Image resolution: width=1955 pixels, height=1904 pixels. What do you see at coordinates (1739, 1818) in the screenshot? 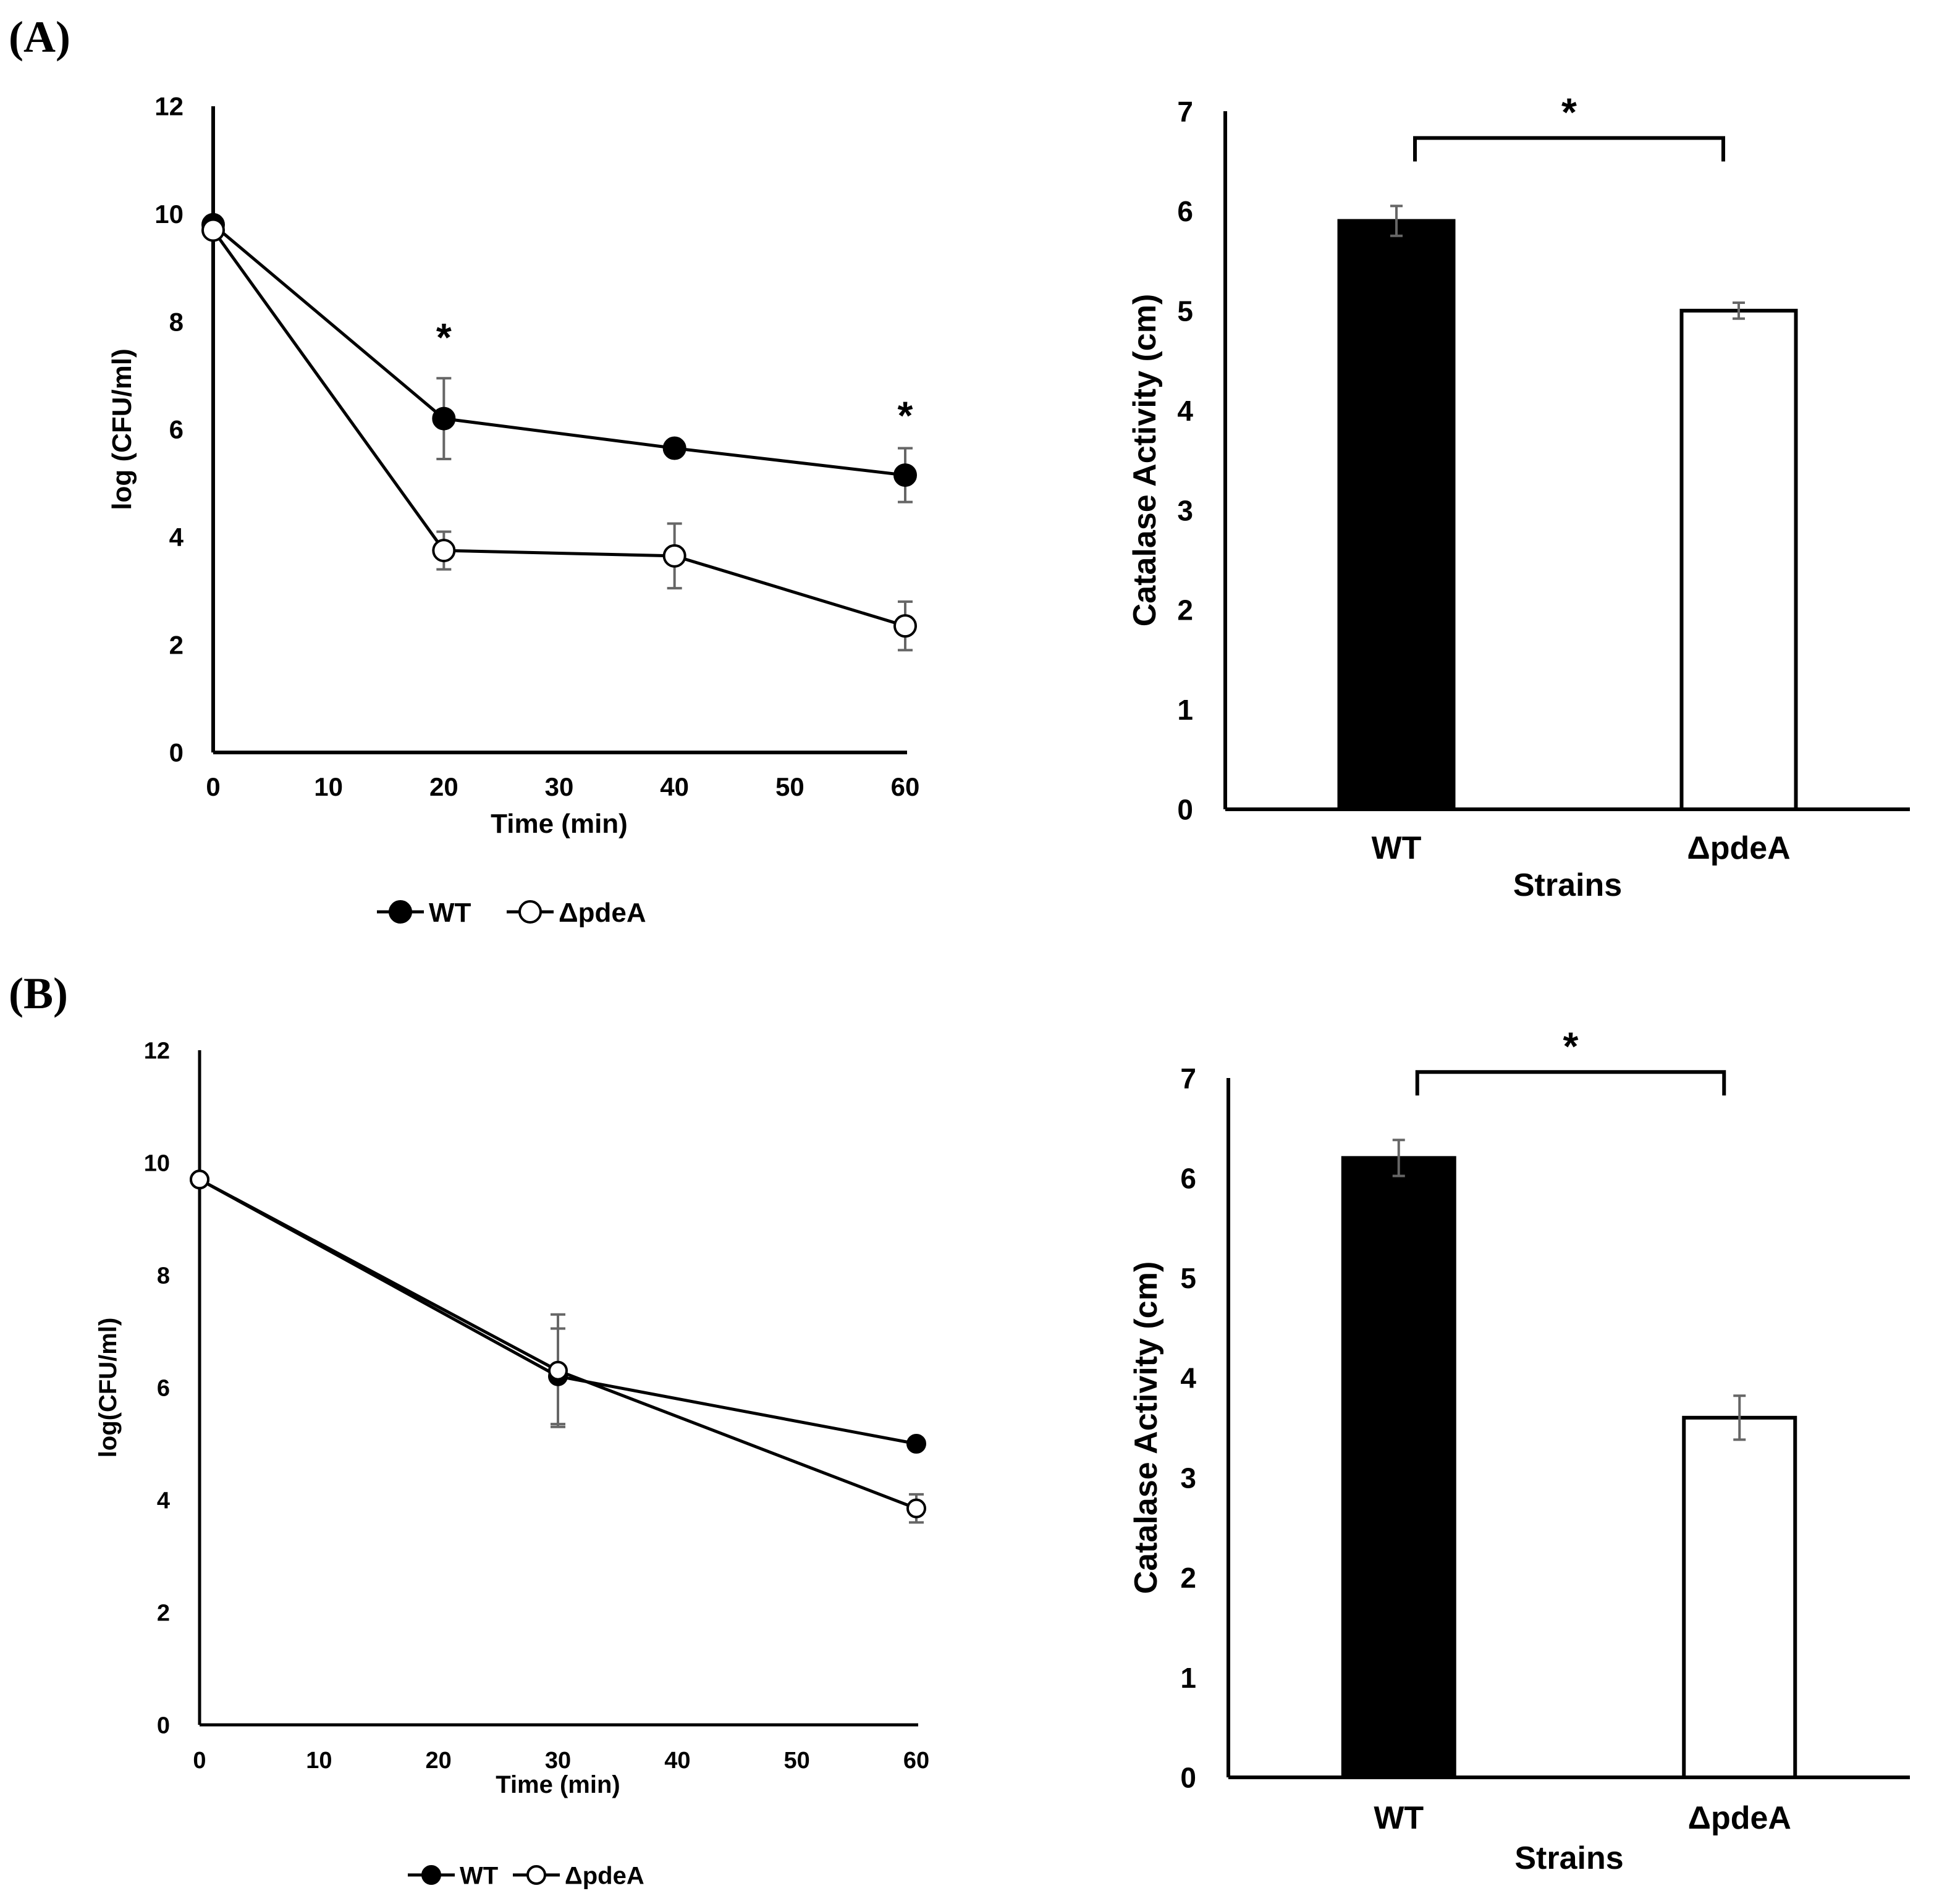
I see `c3-x-tick-label: ΔpdeA` at bounding box center [1739, 1818].